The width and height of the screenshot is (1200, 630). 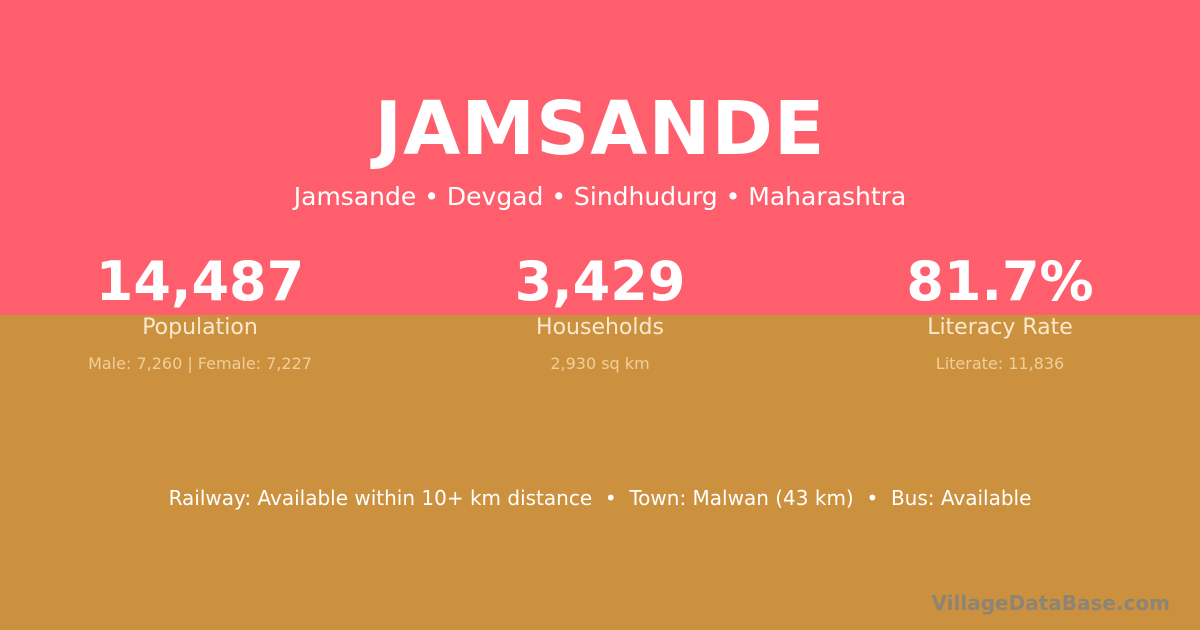 What do you see at coordinates (200, 281) in the screenshot?
I see `population-value: 14,487` at bounding box center [200, 281].